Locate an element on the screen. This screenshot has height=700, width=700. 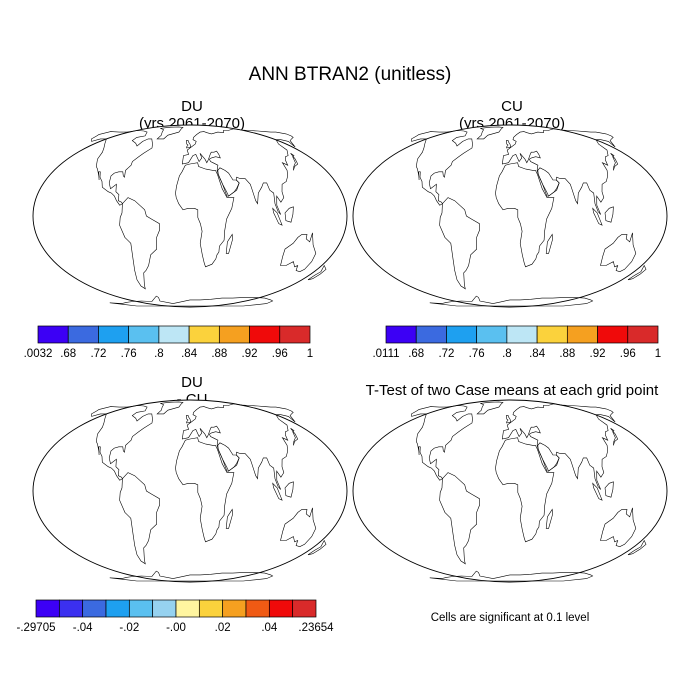
colorbar-tick-label: .68 is located at coordinates (416, 354).